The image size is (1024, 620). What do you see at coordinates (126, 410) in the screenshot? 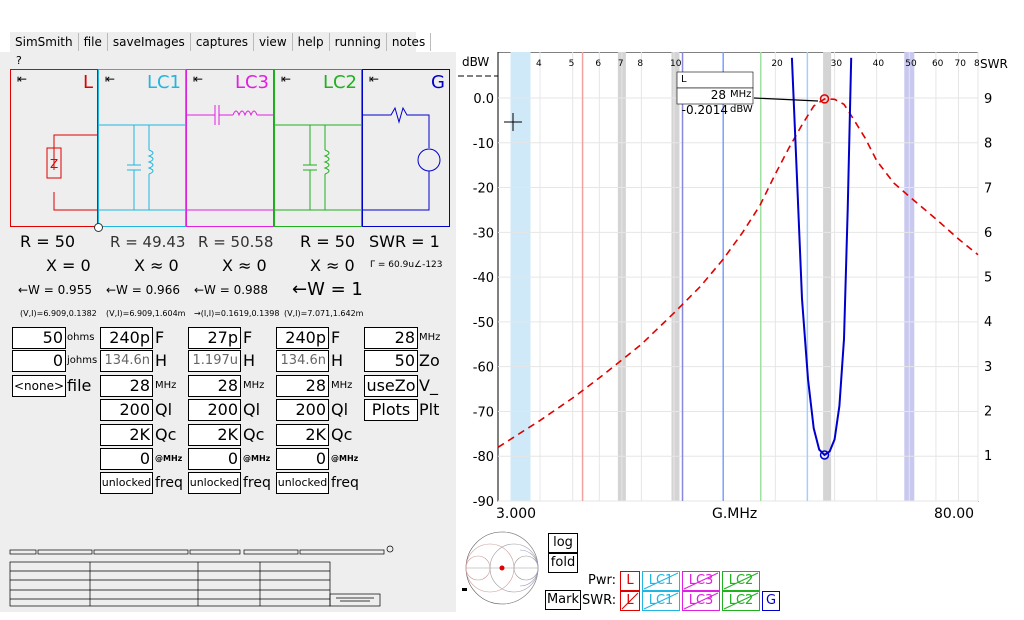
I see `lc1-ql-field: 200` at bounding box center [126, 410].